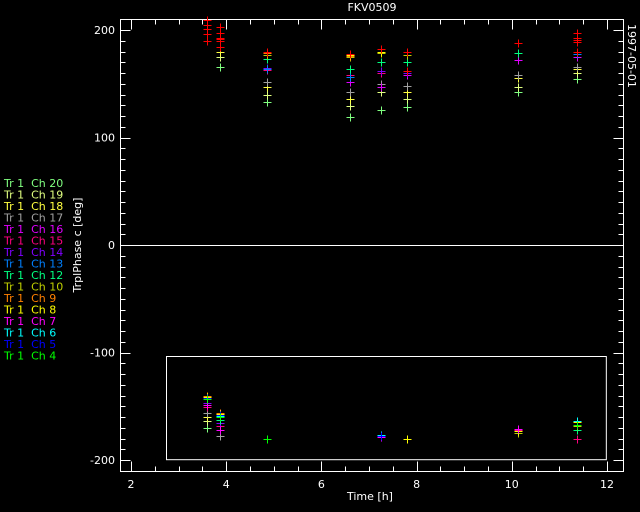 The image size is (640, 512). Describe the element at coordinates (102, 353) in the screenshot. I see `y-tick-label: -100` at that location.